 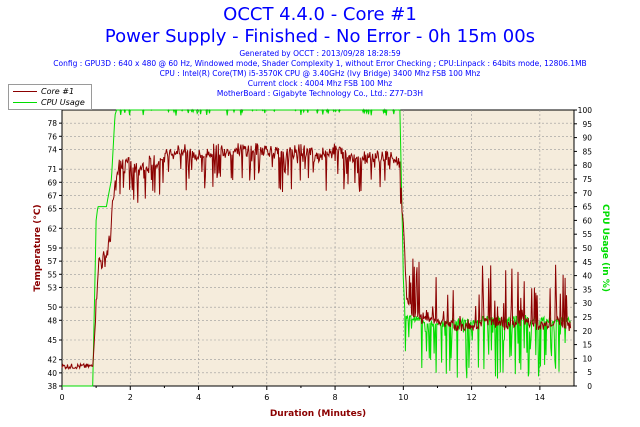 What do you see at coordinates (52, 261) in the screenshot?
I see `y-left-tick-label: 57` at bounding box center [52, 261].